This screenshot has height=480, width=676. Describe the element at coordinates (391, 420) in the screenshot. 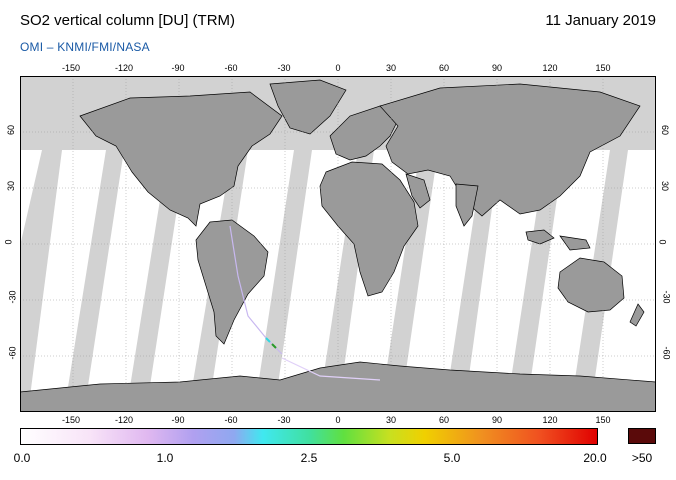

I see `lon-tick-bottom: 30` at that location.